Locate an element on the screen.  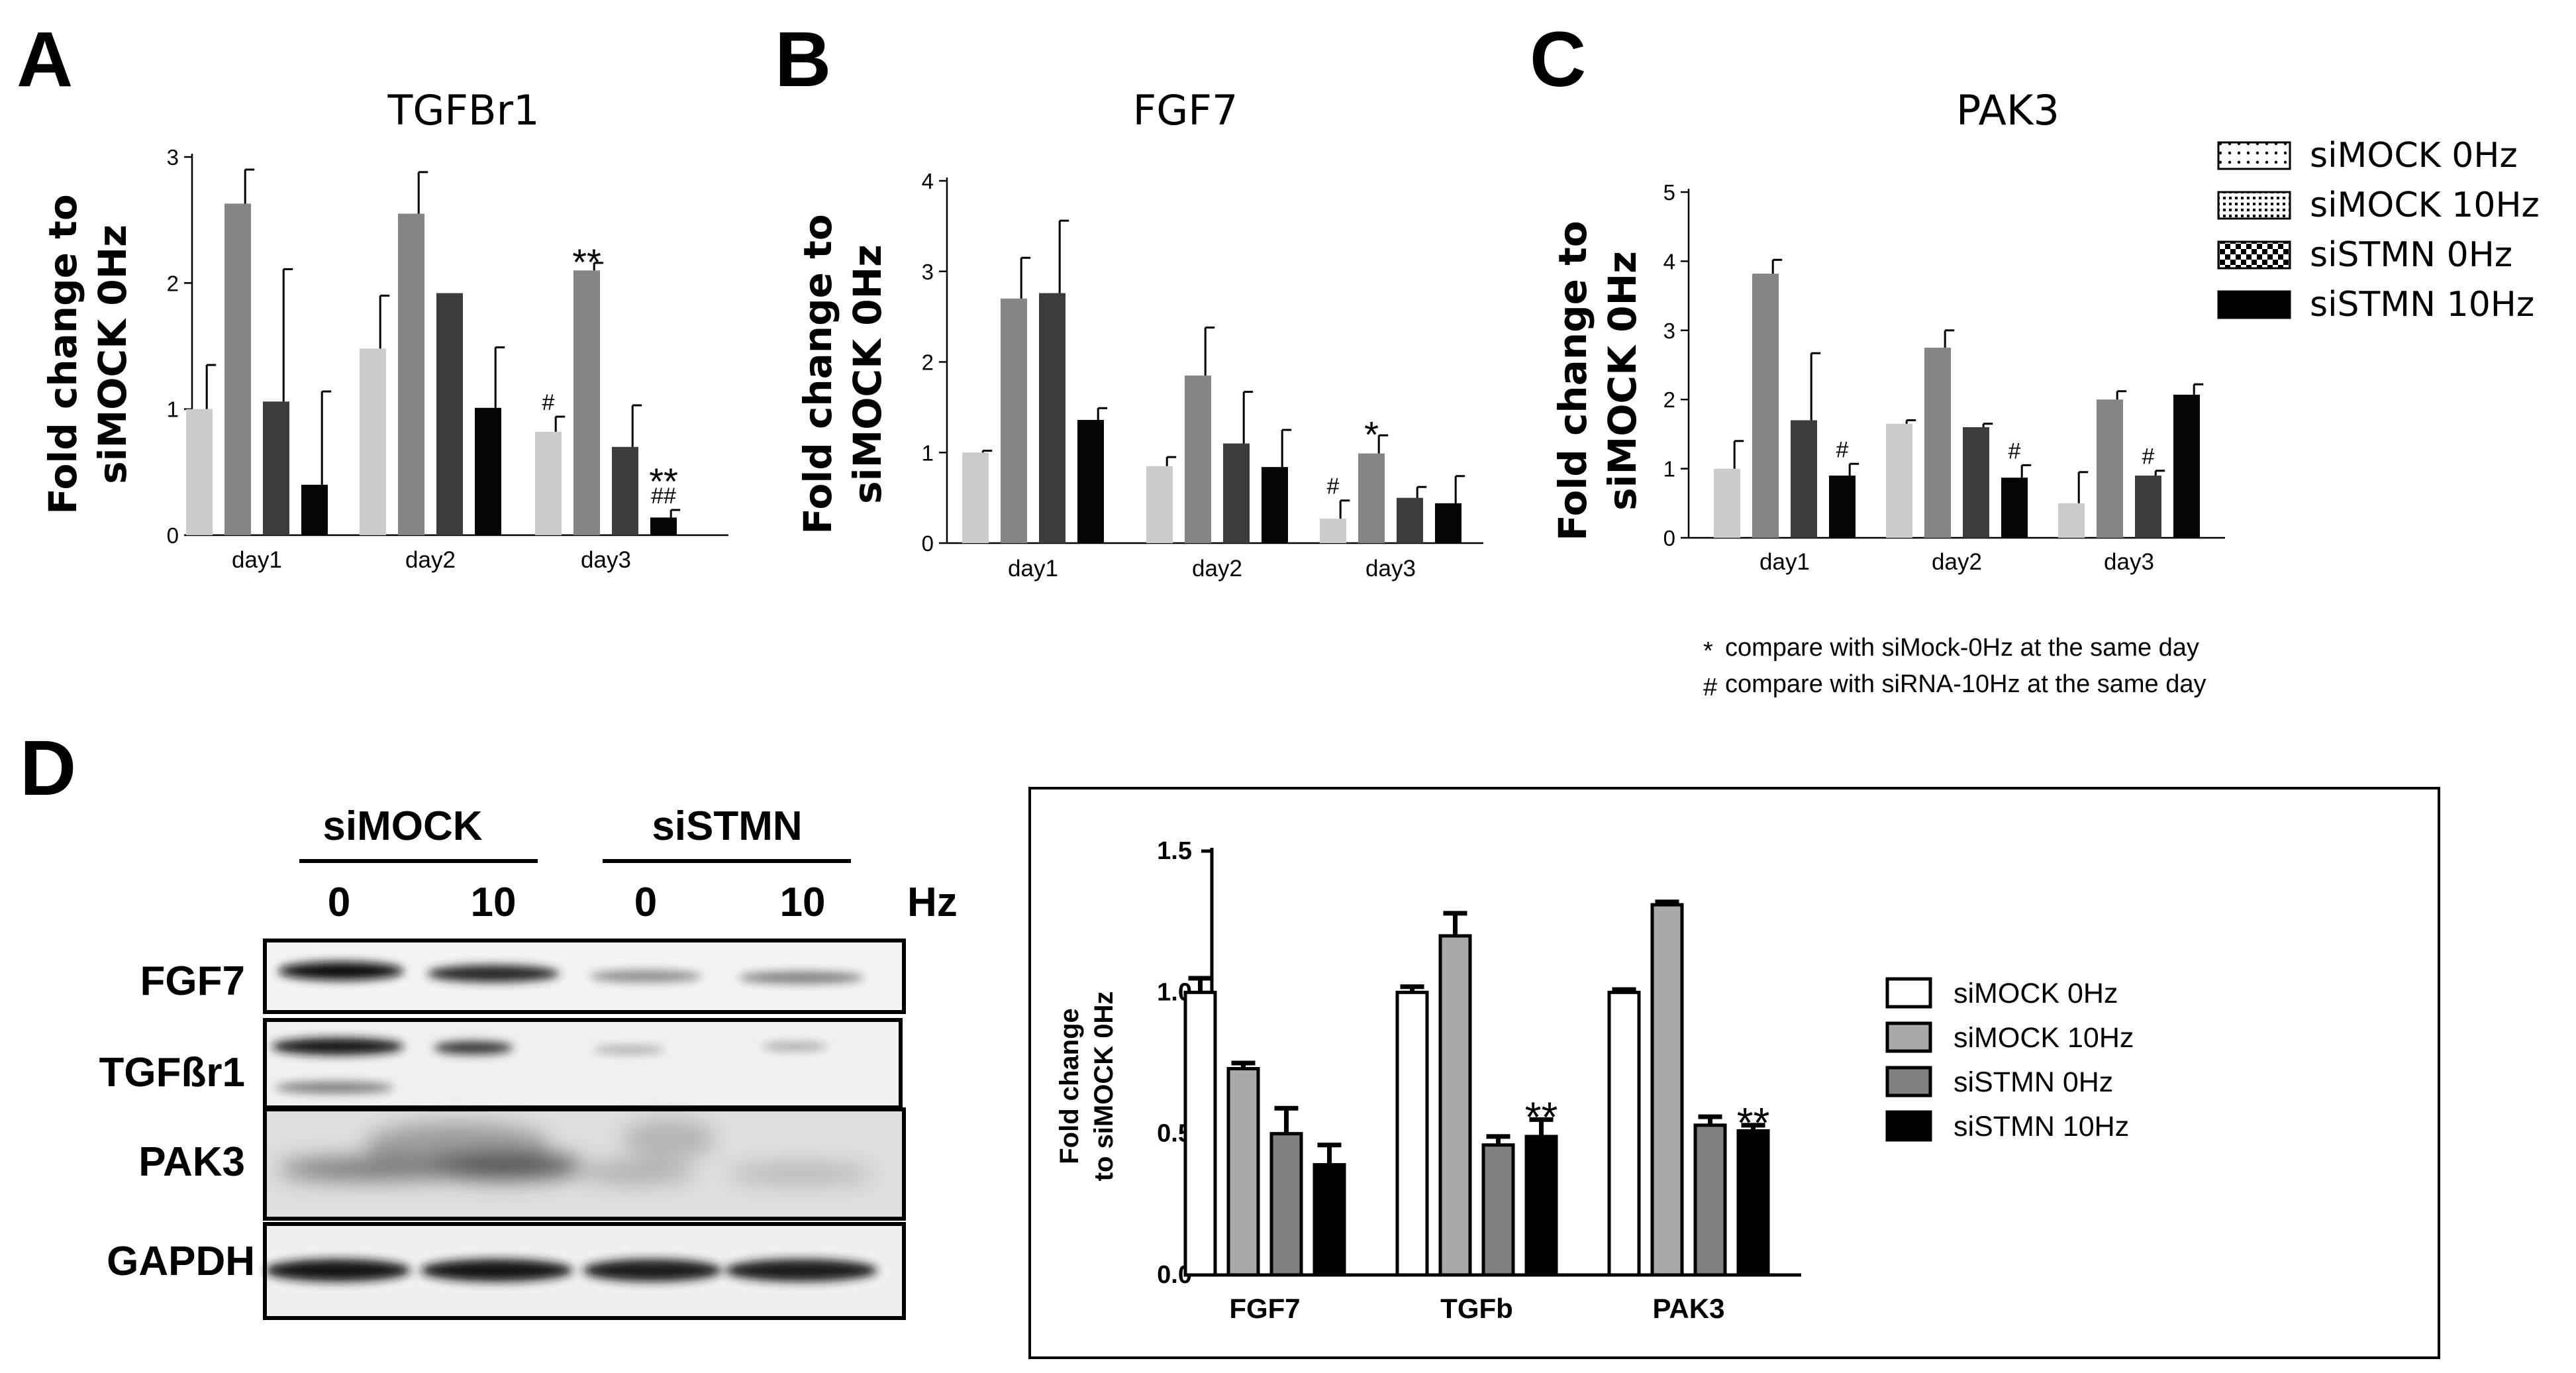
chart-b-ytick-label: 0 is located at coordinates (928, 543).